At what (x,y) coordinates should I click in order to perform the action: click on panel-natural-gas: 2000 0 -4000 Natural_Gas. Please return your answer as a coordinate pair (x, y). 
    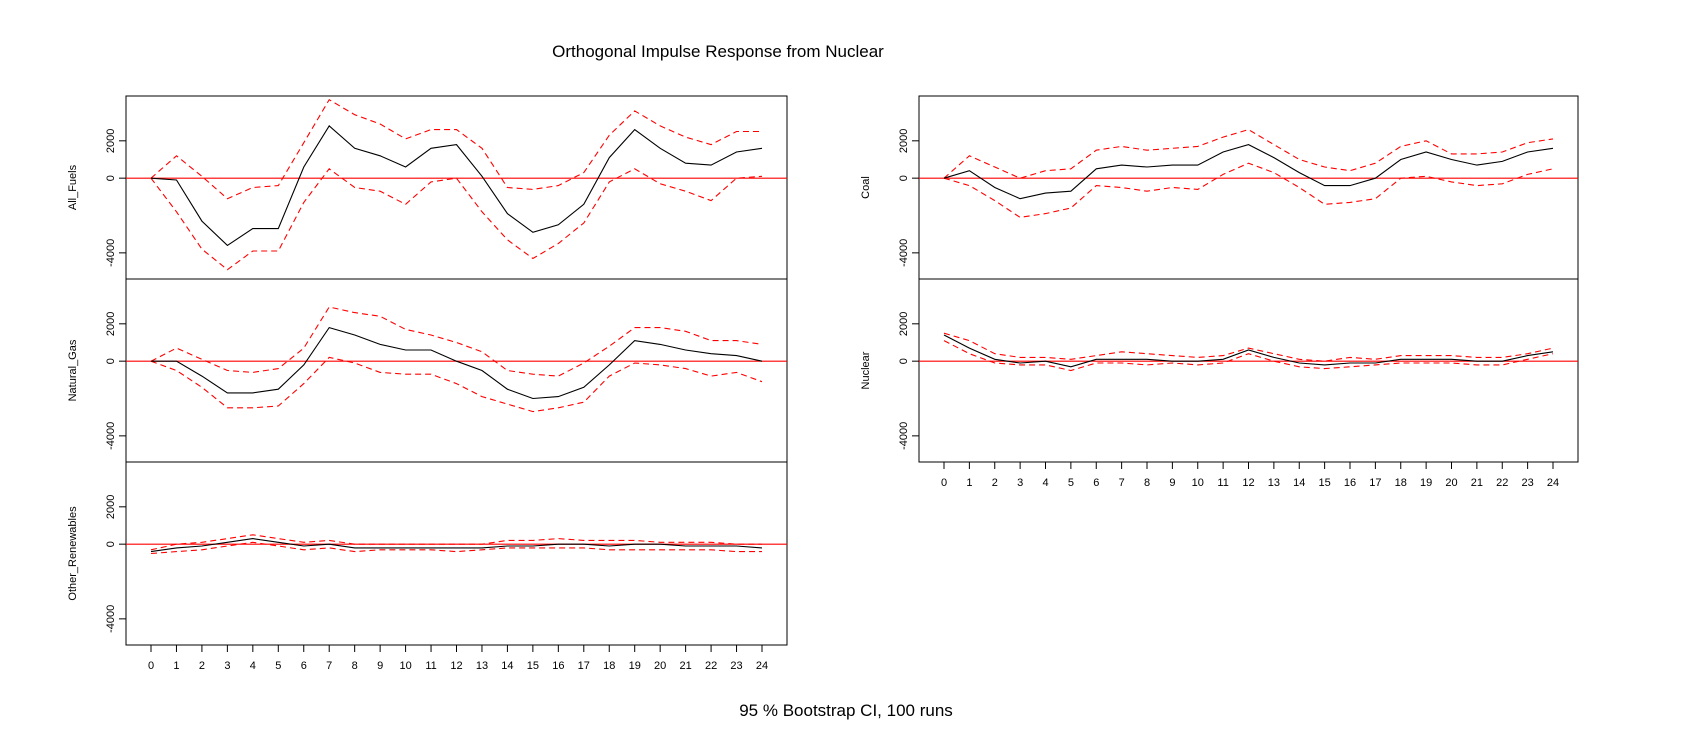
    Looking at the image, I should click on (427, 370).